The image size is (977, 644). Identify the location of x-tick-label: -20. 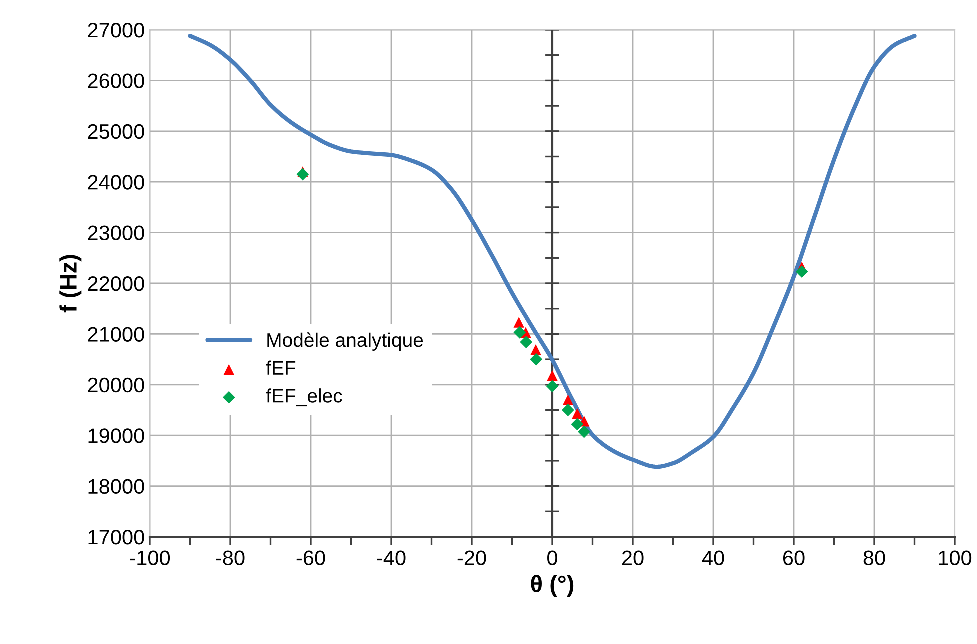
(472, 558).